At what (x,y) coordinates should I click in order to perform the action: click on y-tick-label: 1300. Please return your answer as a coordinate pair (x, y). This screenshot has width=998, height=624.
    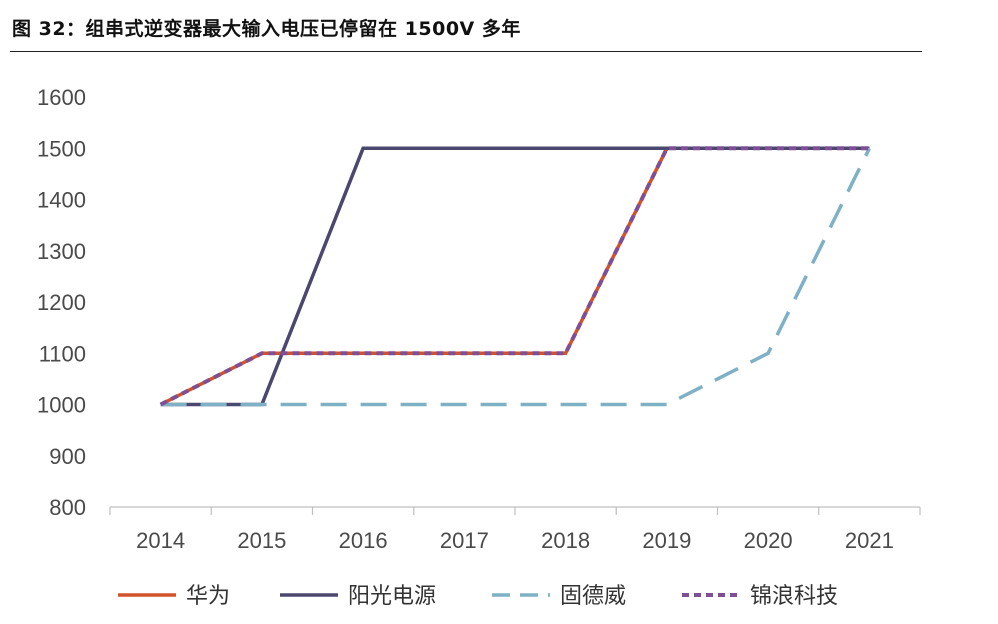
    Looking at the image, I should click on (61, 251).